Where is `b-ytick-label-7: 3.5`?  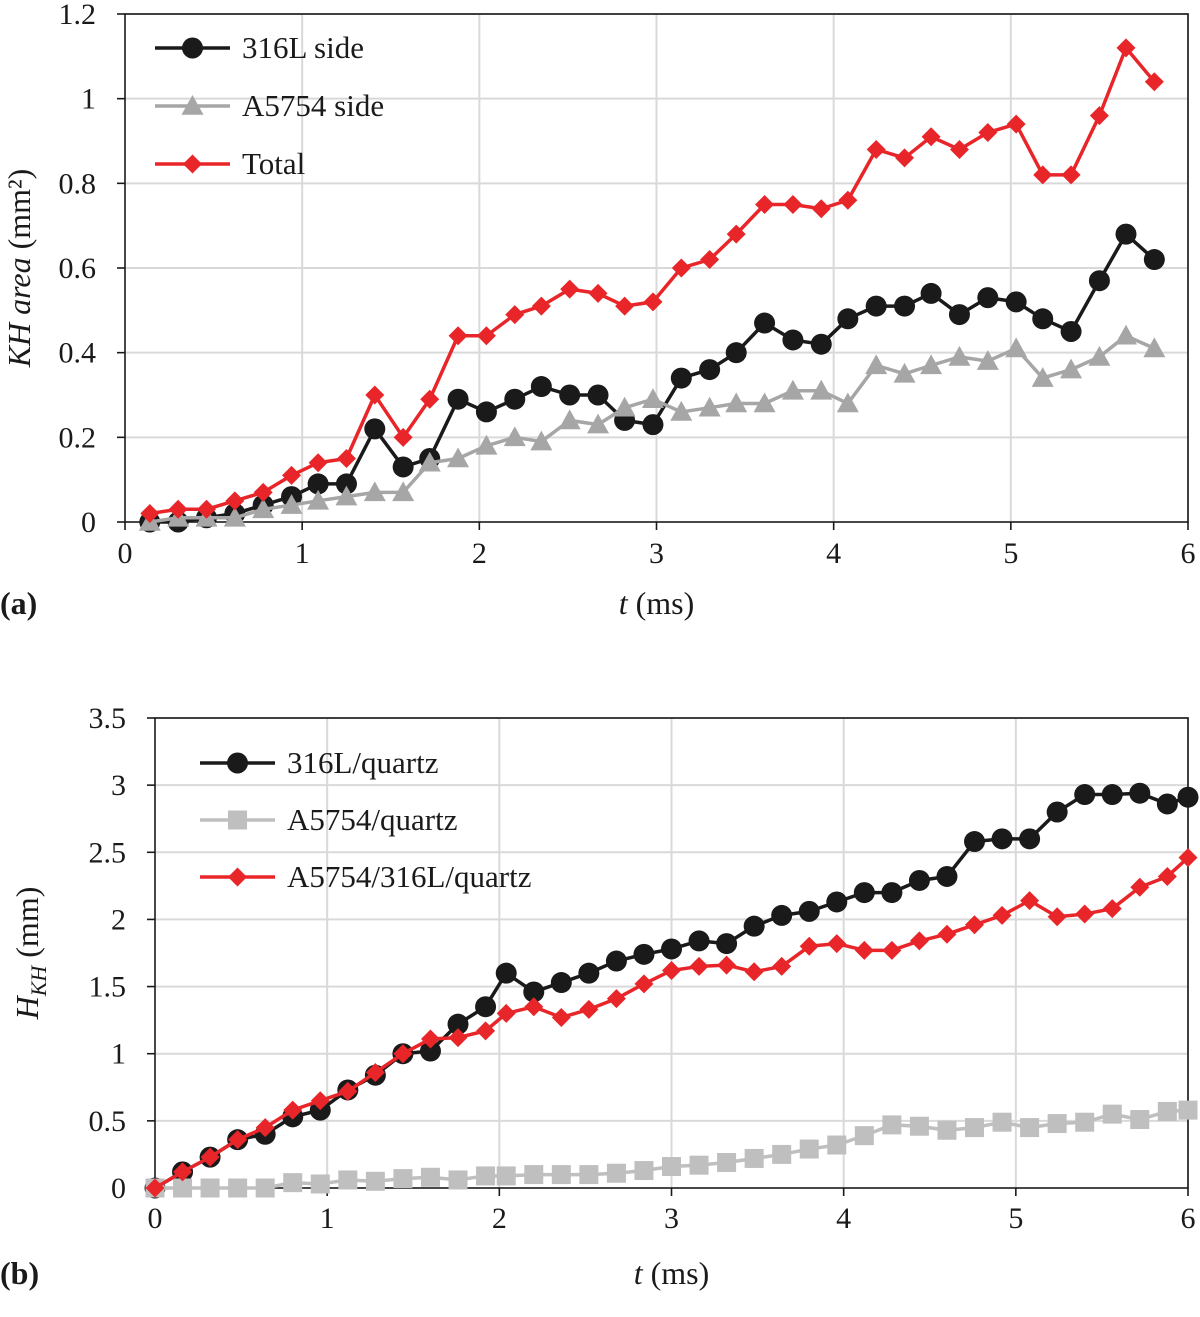 b-ytick-label-7: 3.5 is located at coordinates (108, 718).